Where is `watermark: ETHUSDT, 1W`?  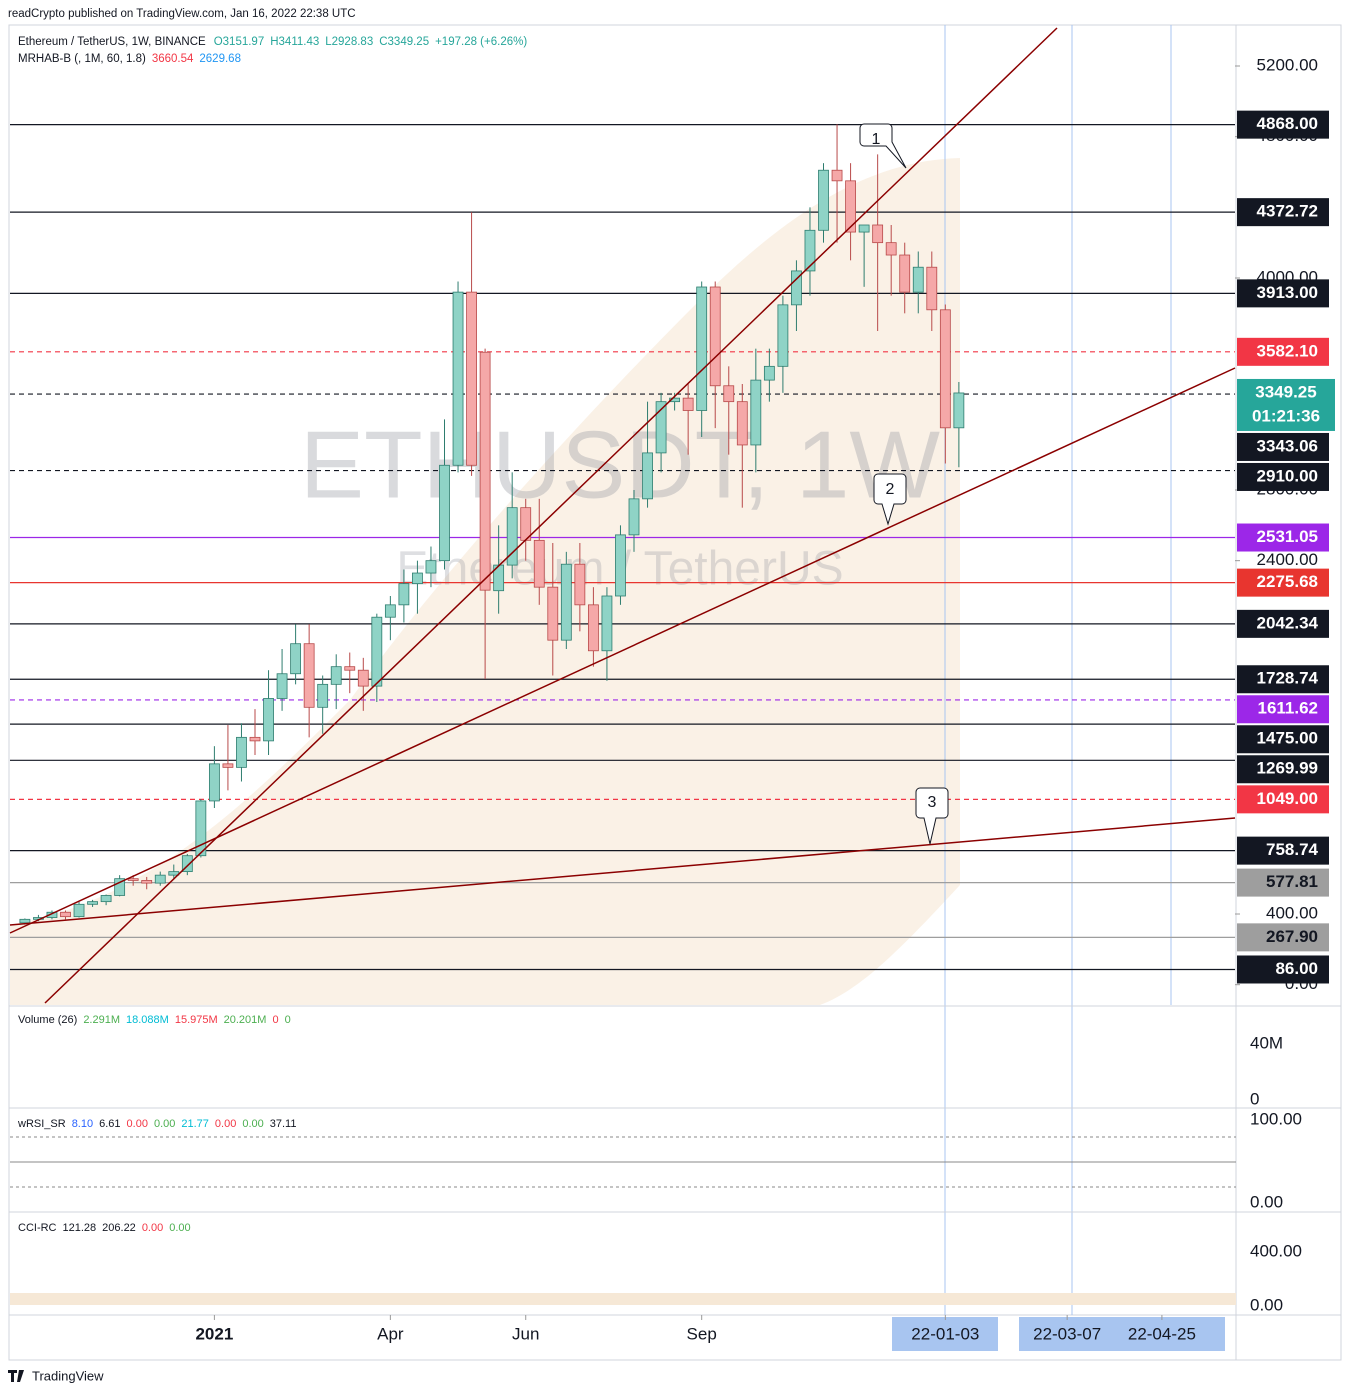
watermark: ETHUSDT, 1W is located at coordinates (620, 464).